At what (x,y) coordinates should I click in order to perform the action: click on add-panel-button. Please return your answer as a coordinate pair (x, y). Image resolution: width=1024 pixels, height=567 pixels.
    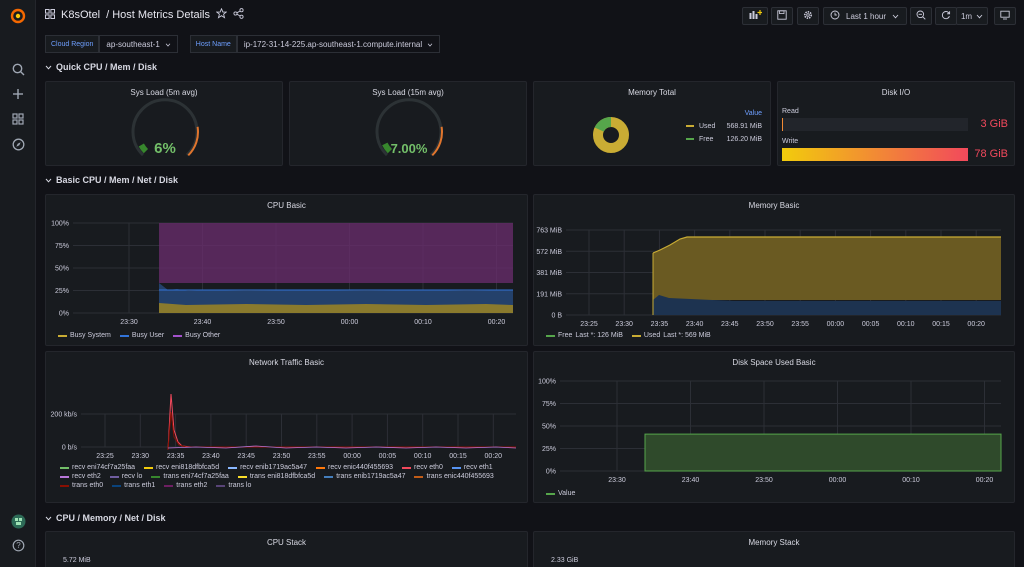
    Looking at the image, I should click on (755, 16).